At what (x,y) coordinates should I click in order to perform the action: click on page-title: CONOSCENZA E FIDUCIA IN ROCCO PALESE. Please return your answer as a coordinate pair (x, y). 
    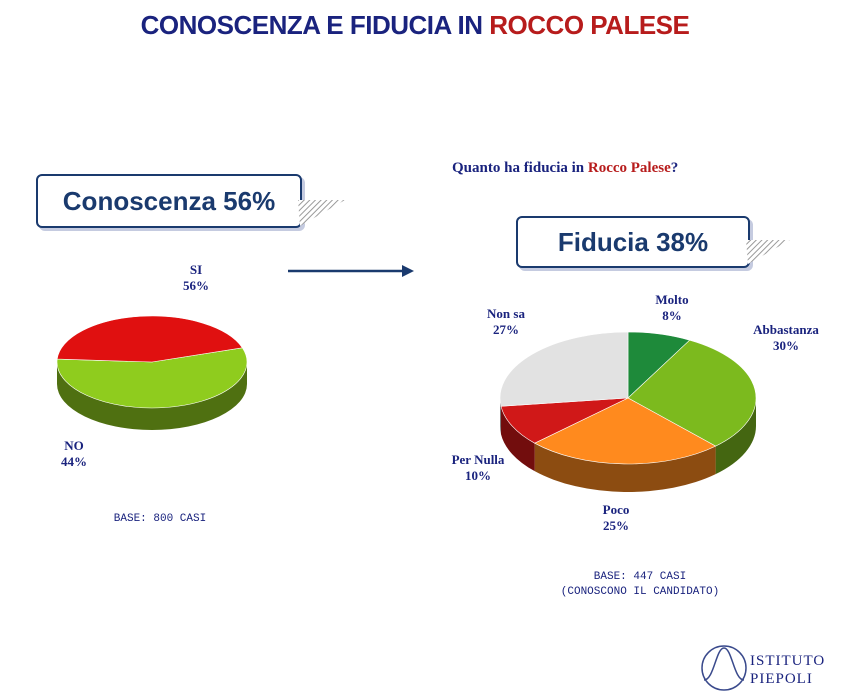
    Looking at the image, I should click on (415, 25).